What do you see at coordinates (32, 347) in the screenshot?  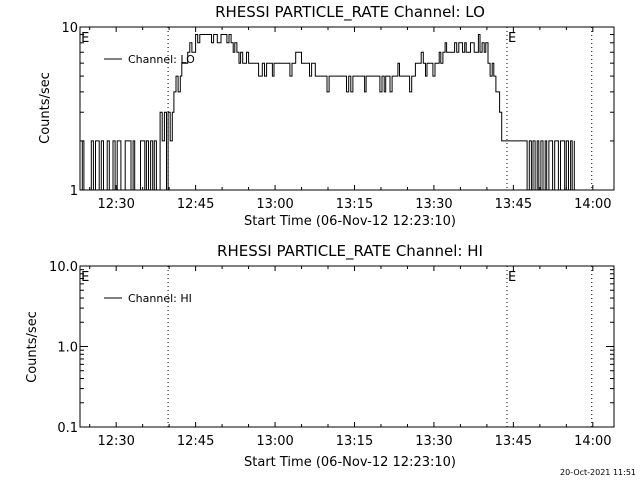 I see `chart-hi-ylabel: Counts/sec` at bounding box center [32, 347].